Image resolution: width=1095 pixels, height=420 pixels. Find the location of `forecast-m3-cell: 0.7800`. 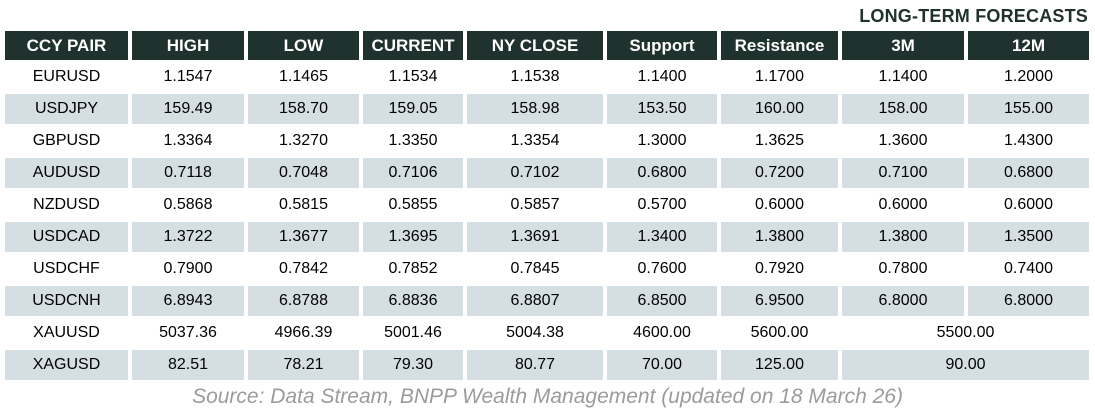

forecast-m3-cell: 0.7800 is located at coordinates (903, 269).